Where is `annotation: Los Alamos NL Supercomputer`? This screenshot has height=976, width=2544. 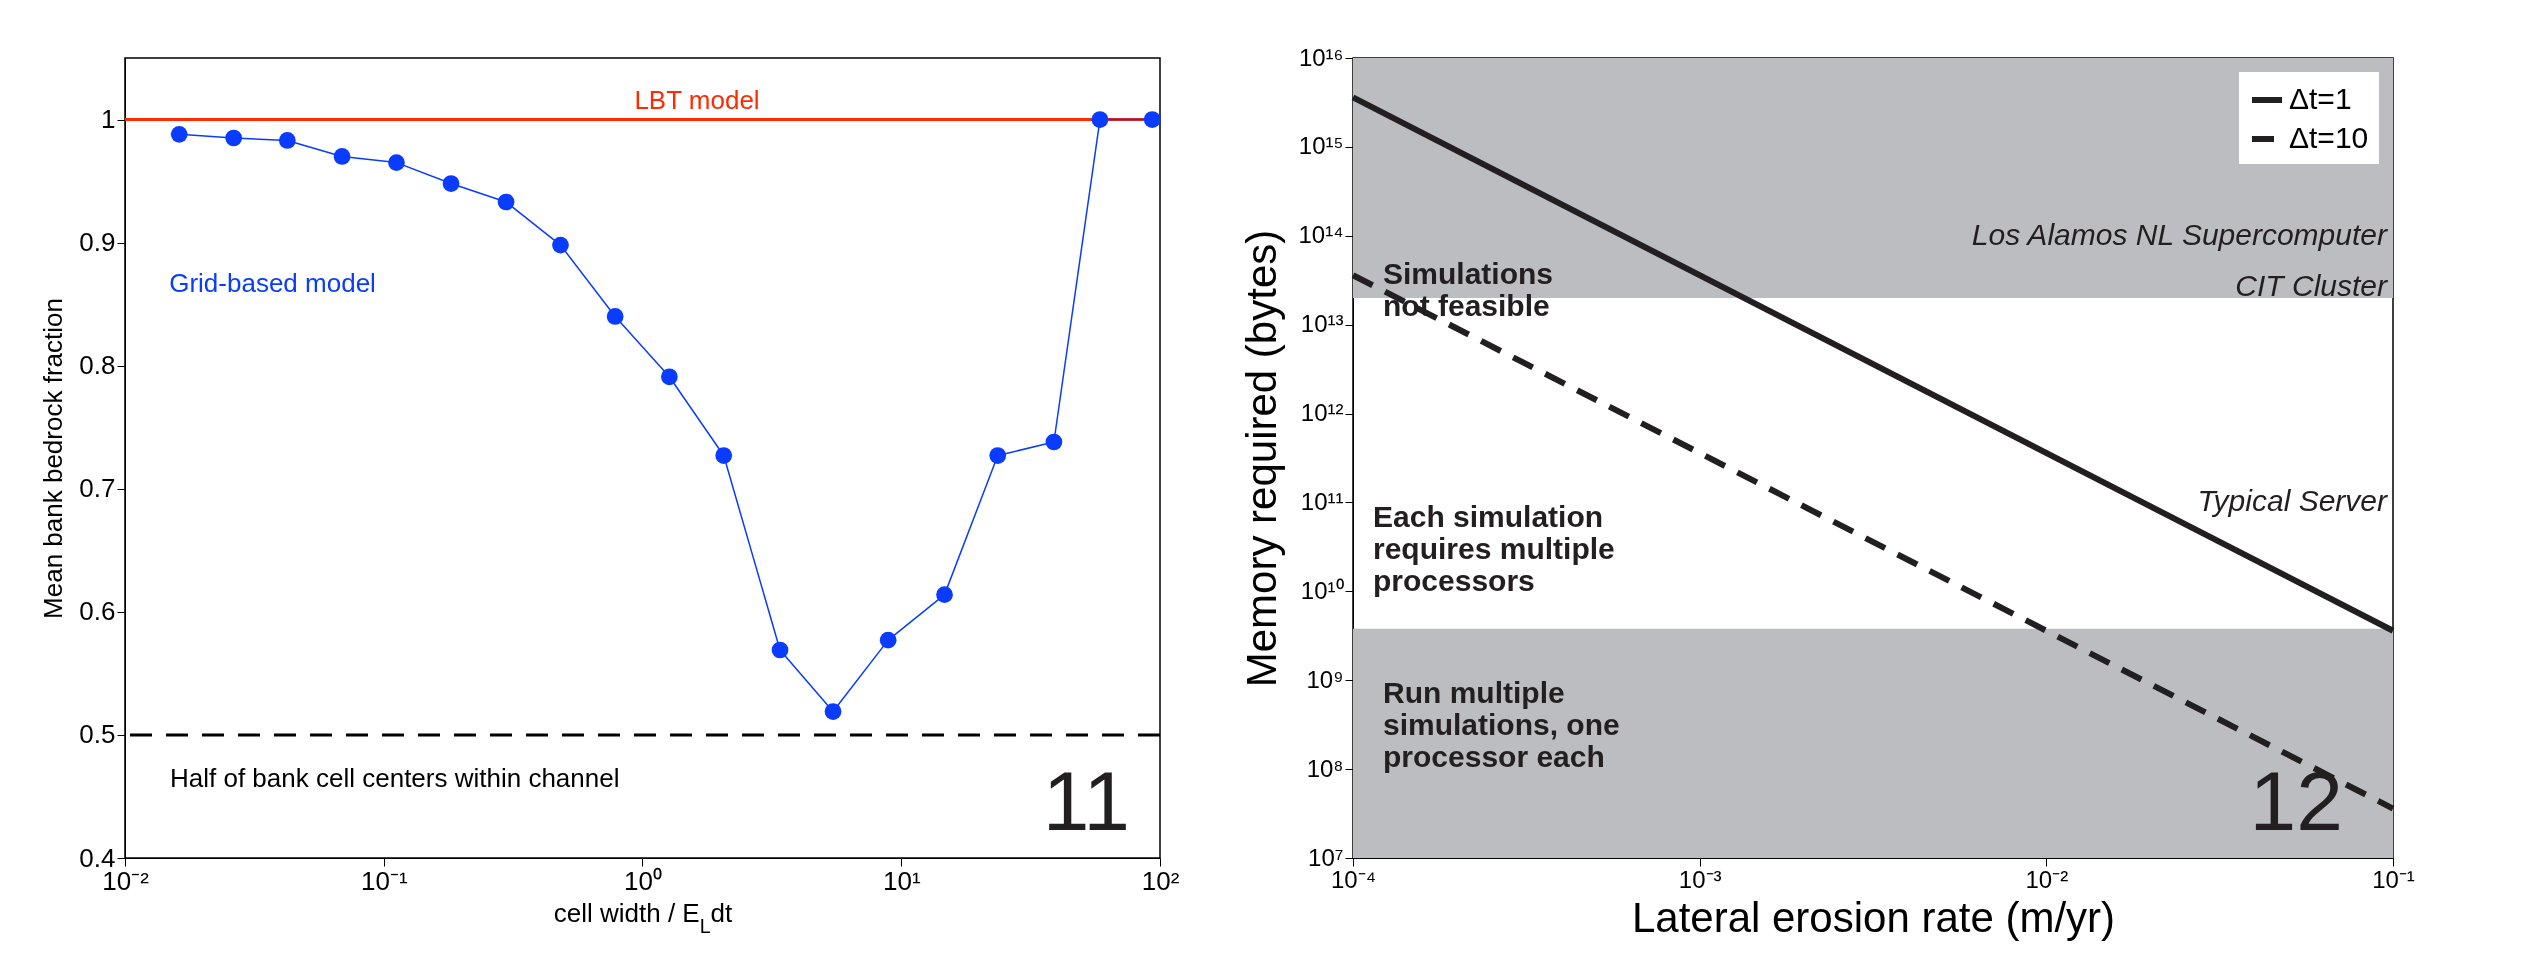
annotation: Los Alamos NL Supercomputer is located at coordinates (2179, 234).